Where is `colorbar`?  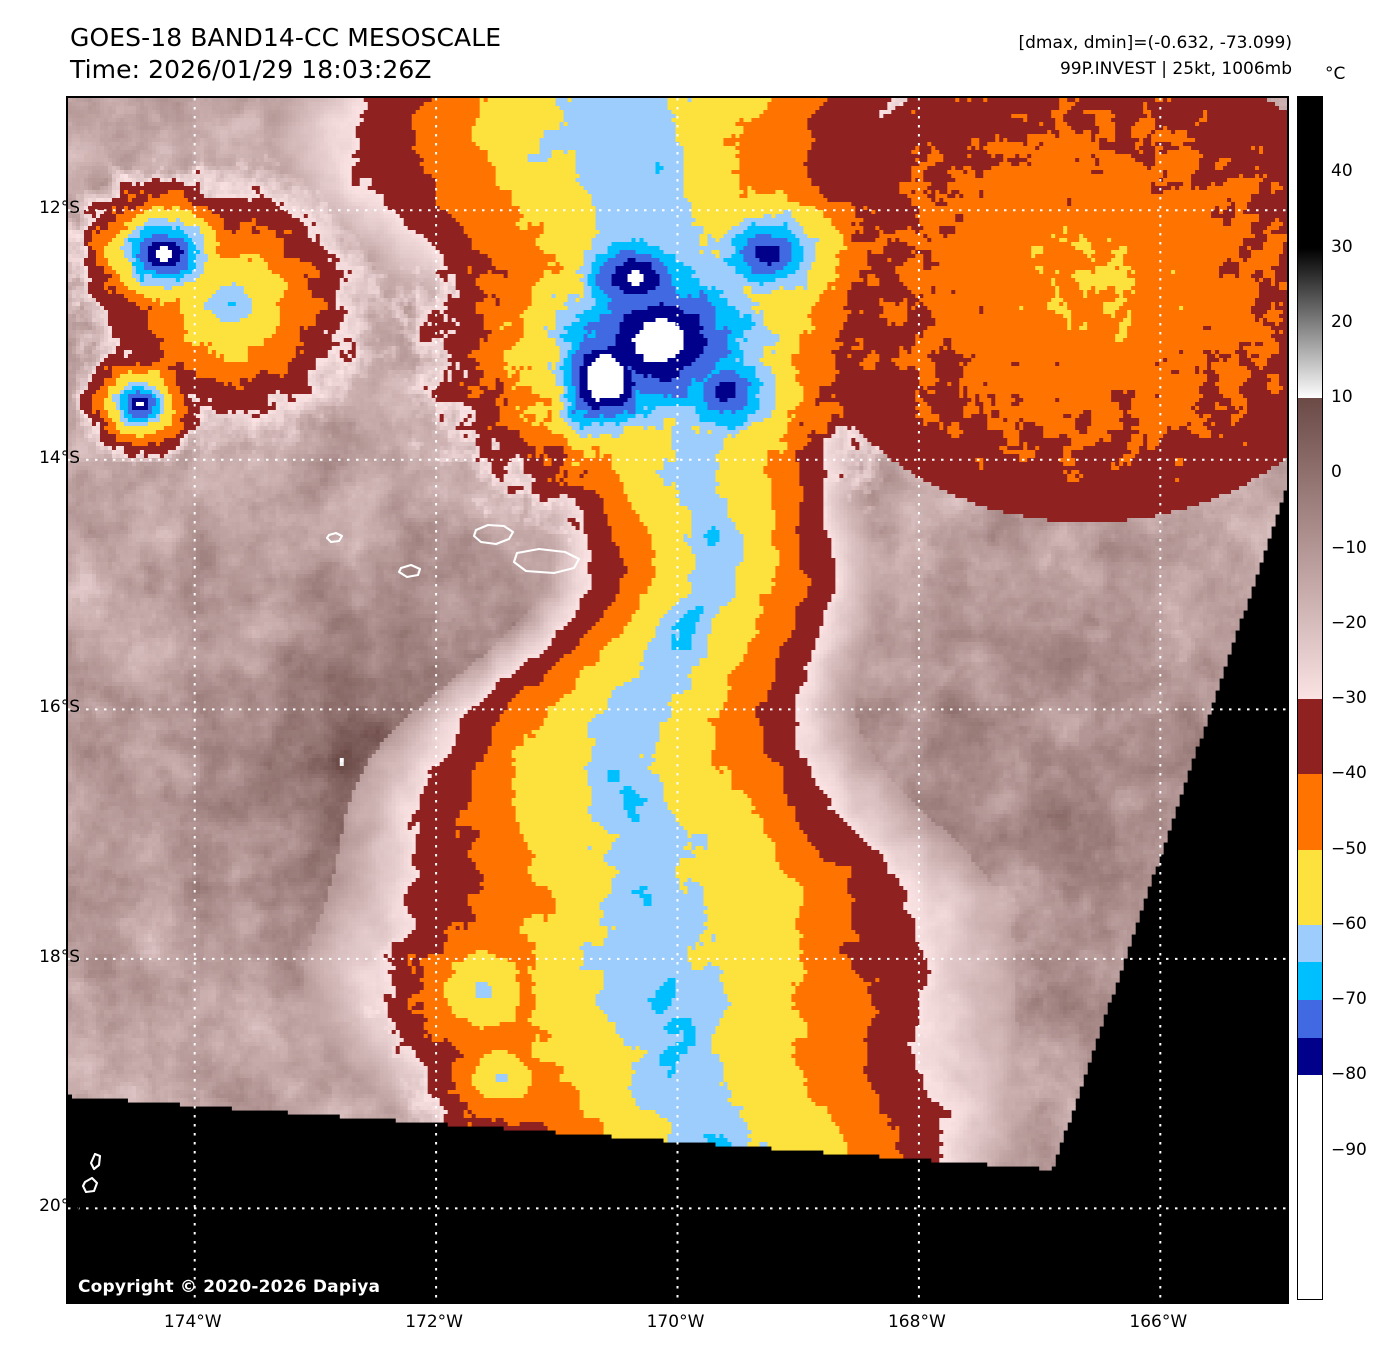
colorbar is located at coordinates (1310, 698).